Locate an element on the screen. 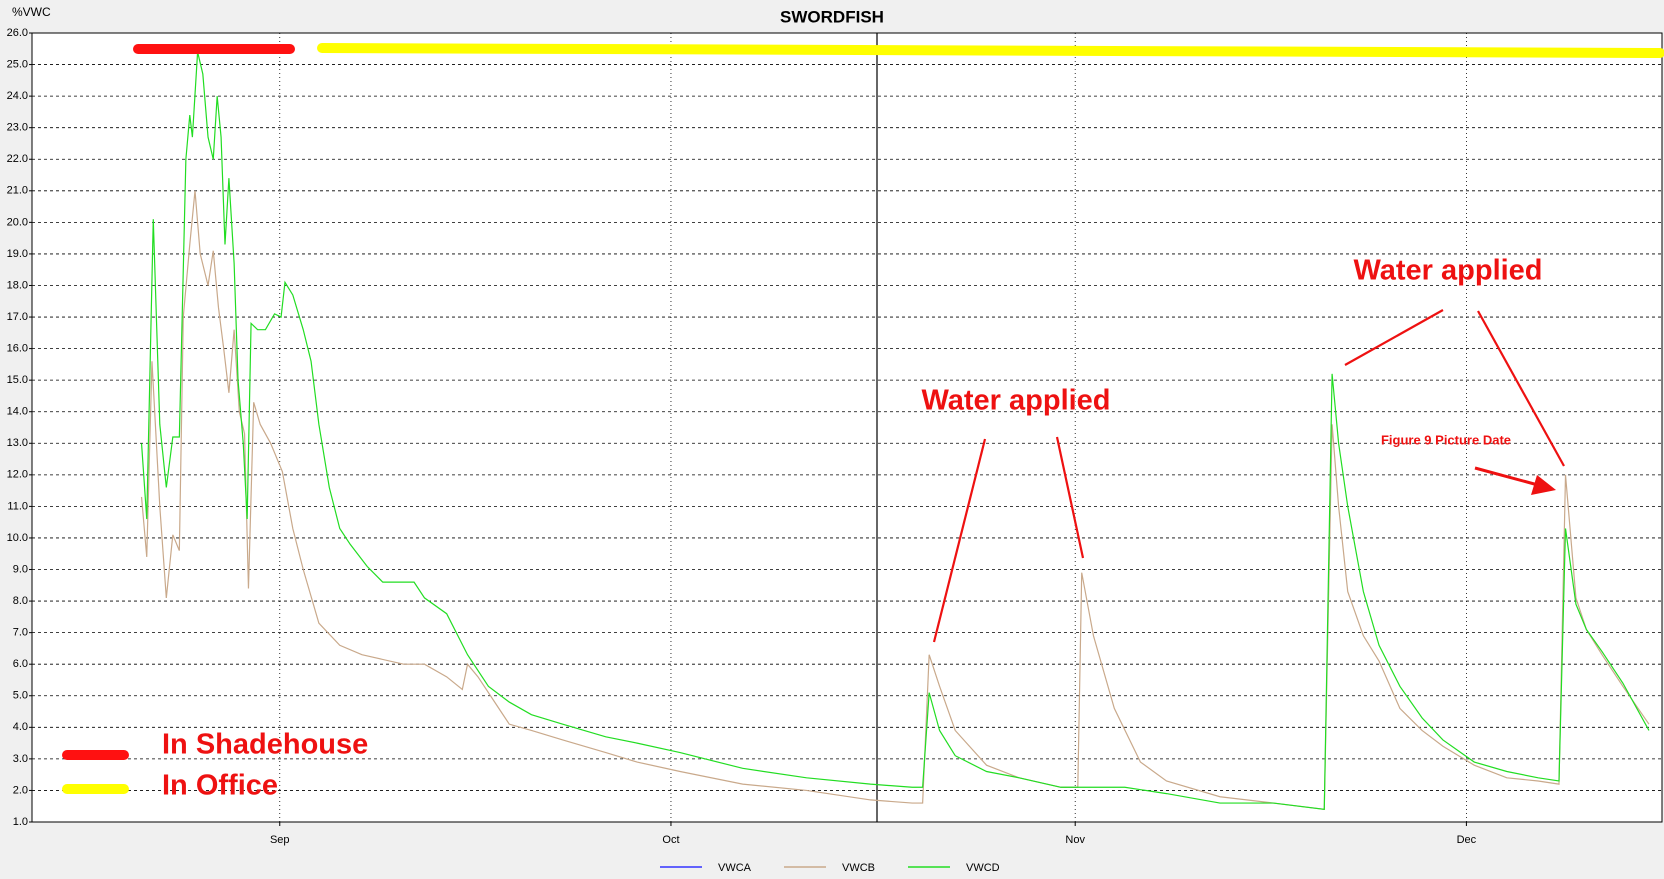  y-tick-label: 13.0 is located at coordinates (17, 443).